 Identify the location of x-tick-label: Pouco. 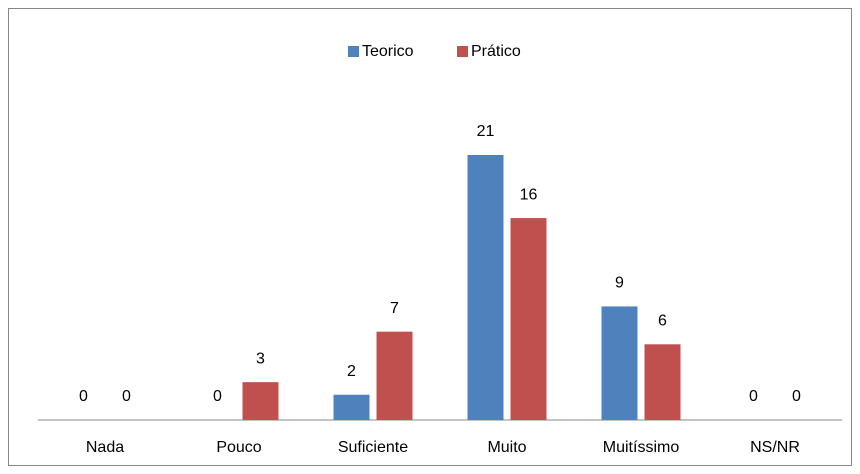
(238, 447).